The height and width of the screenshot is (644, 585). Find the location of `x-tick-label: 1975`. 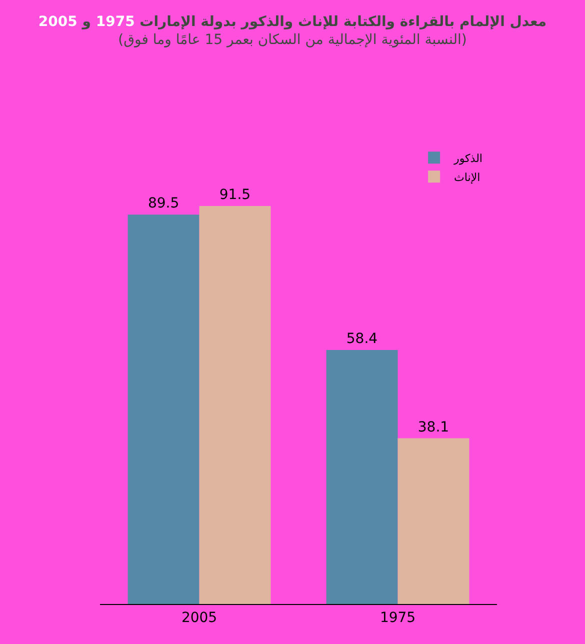

x-tick-label: 1975 is located at coordinates (398, 618).